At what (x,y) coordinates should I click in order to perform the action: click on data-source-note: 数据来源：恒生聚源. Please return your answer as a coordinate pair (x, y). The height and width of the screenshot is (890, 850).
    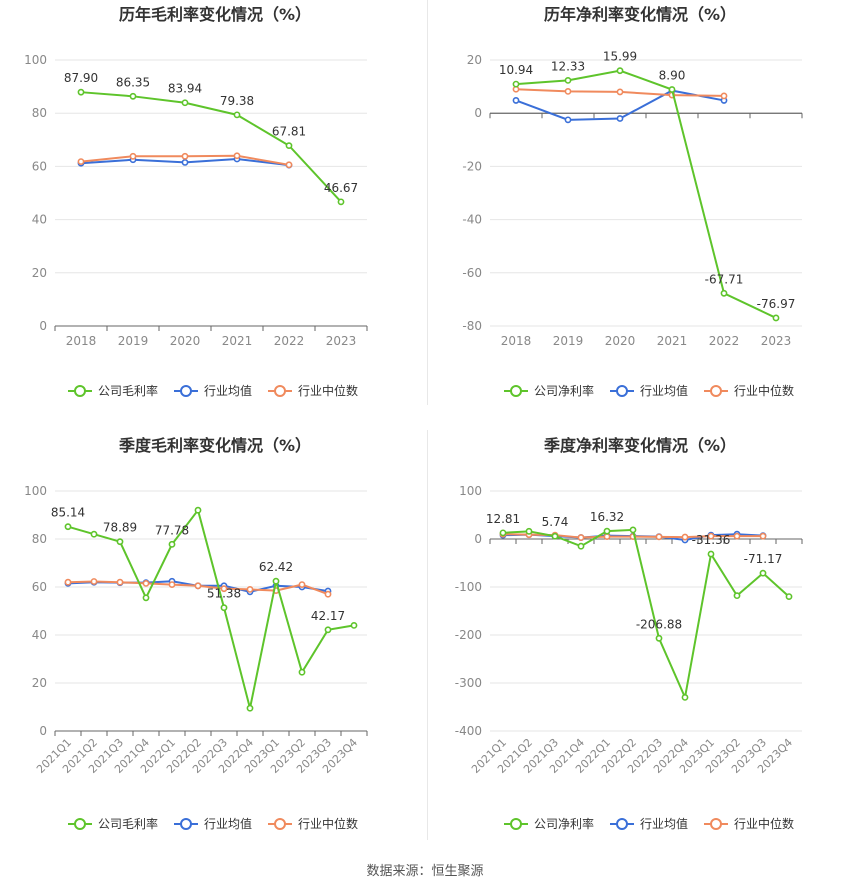
    Looking at the image, I should click on (425, 871).